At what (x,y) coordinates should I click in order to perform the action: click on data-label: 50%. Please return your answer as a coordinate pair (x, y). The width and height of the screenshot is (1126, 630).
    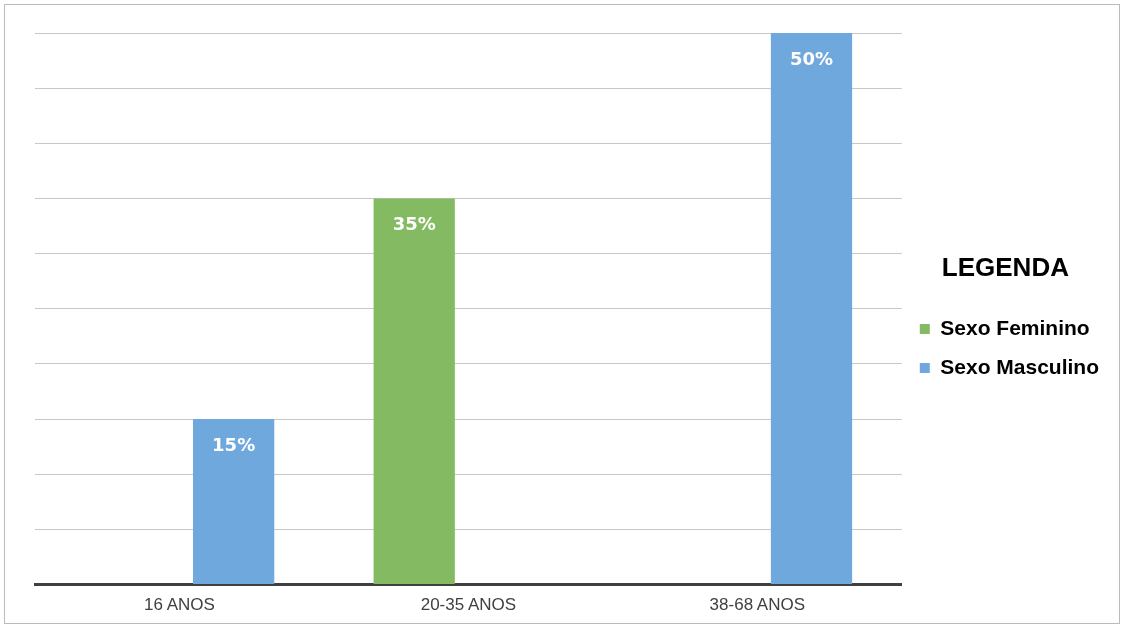
    Looking at the image, I should click on (811, 58).